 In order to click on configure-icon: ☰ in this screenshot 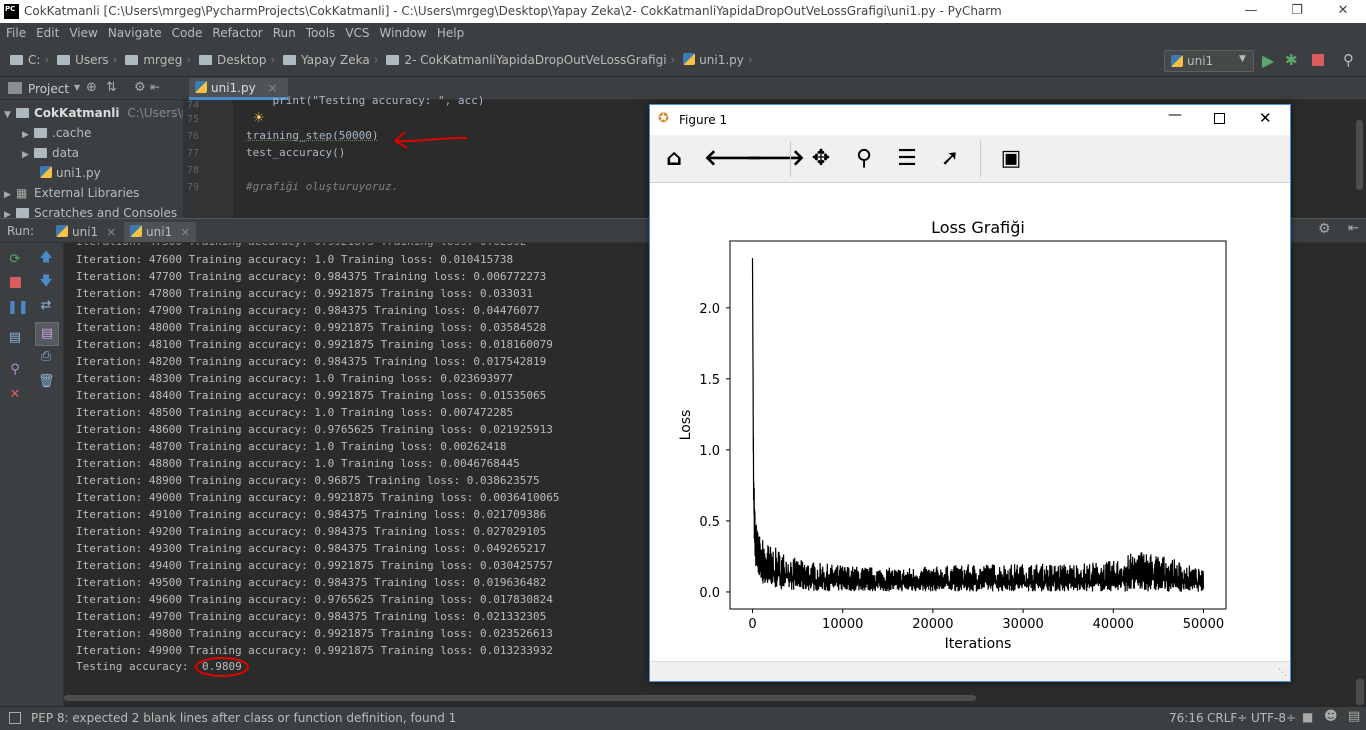, I will do `click(907, 158)`.